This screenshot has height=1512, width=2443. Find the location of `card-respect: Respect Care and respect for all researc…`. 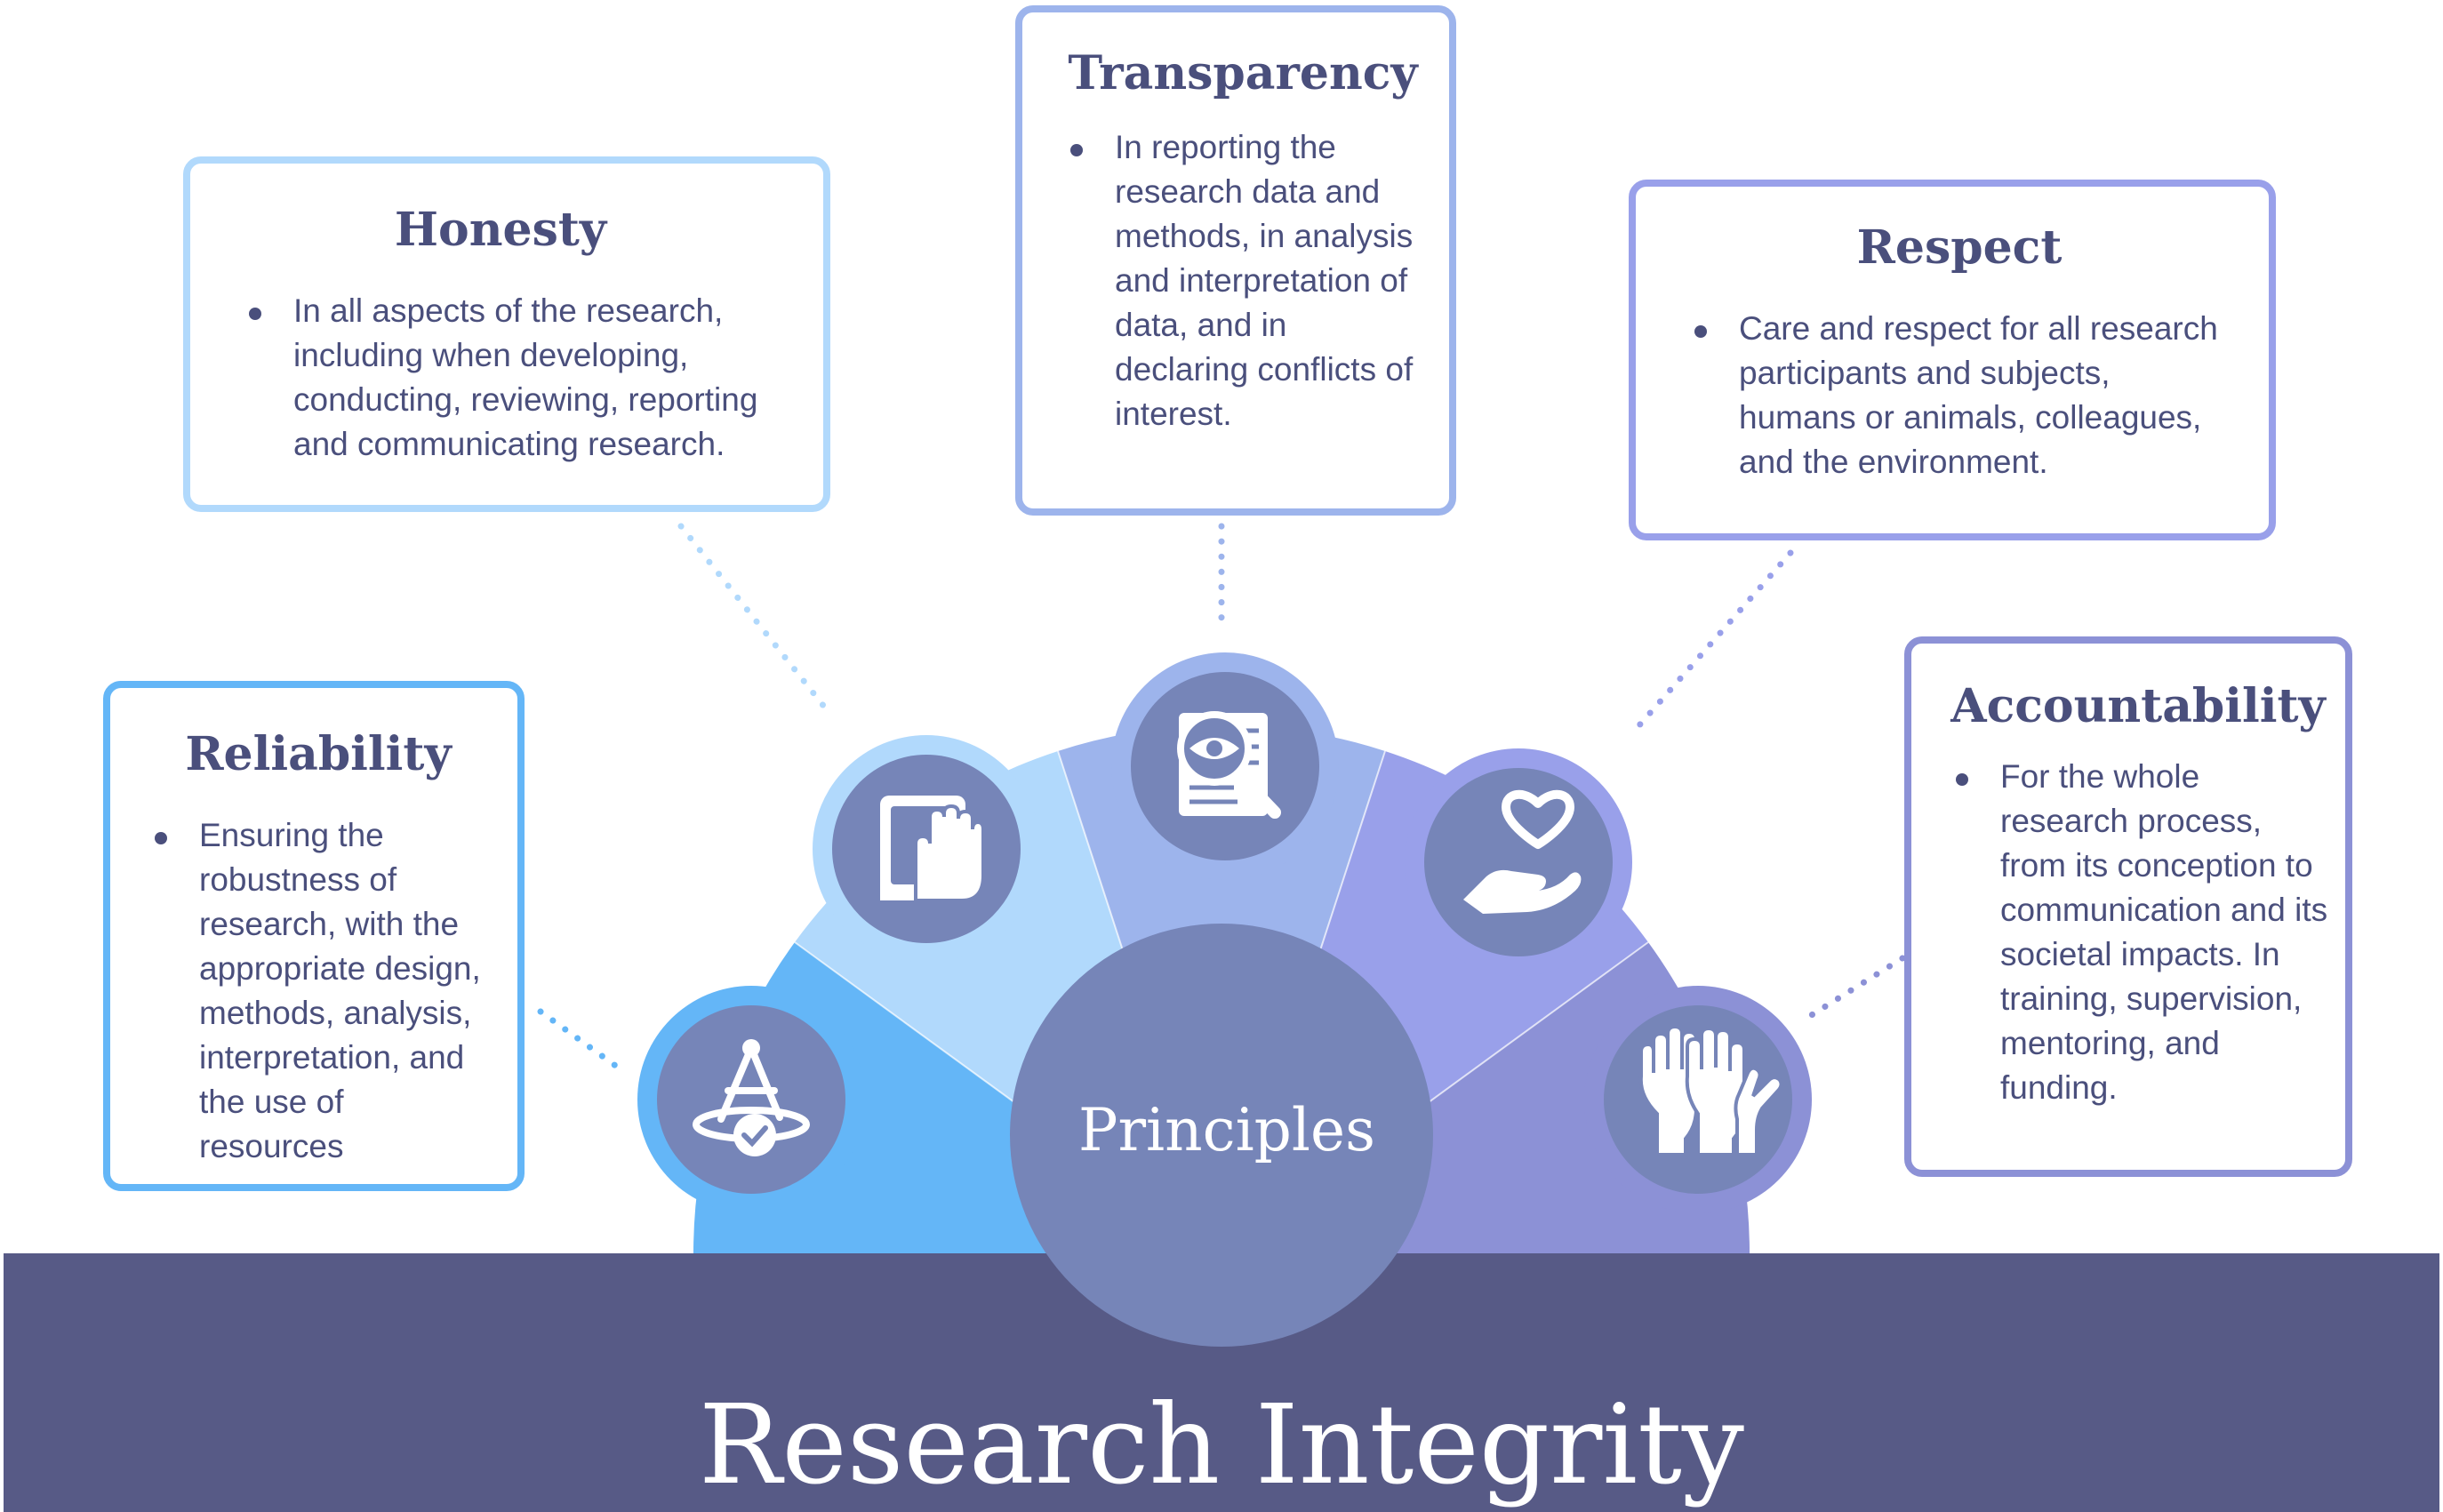

card-respect: Respect Care and respect for all researc… is located at coordinates (1952, 360).